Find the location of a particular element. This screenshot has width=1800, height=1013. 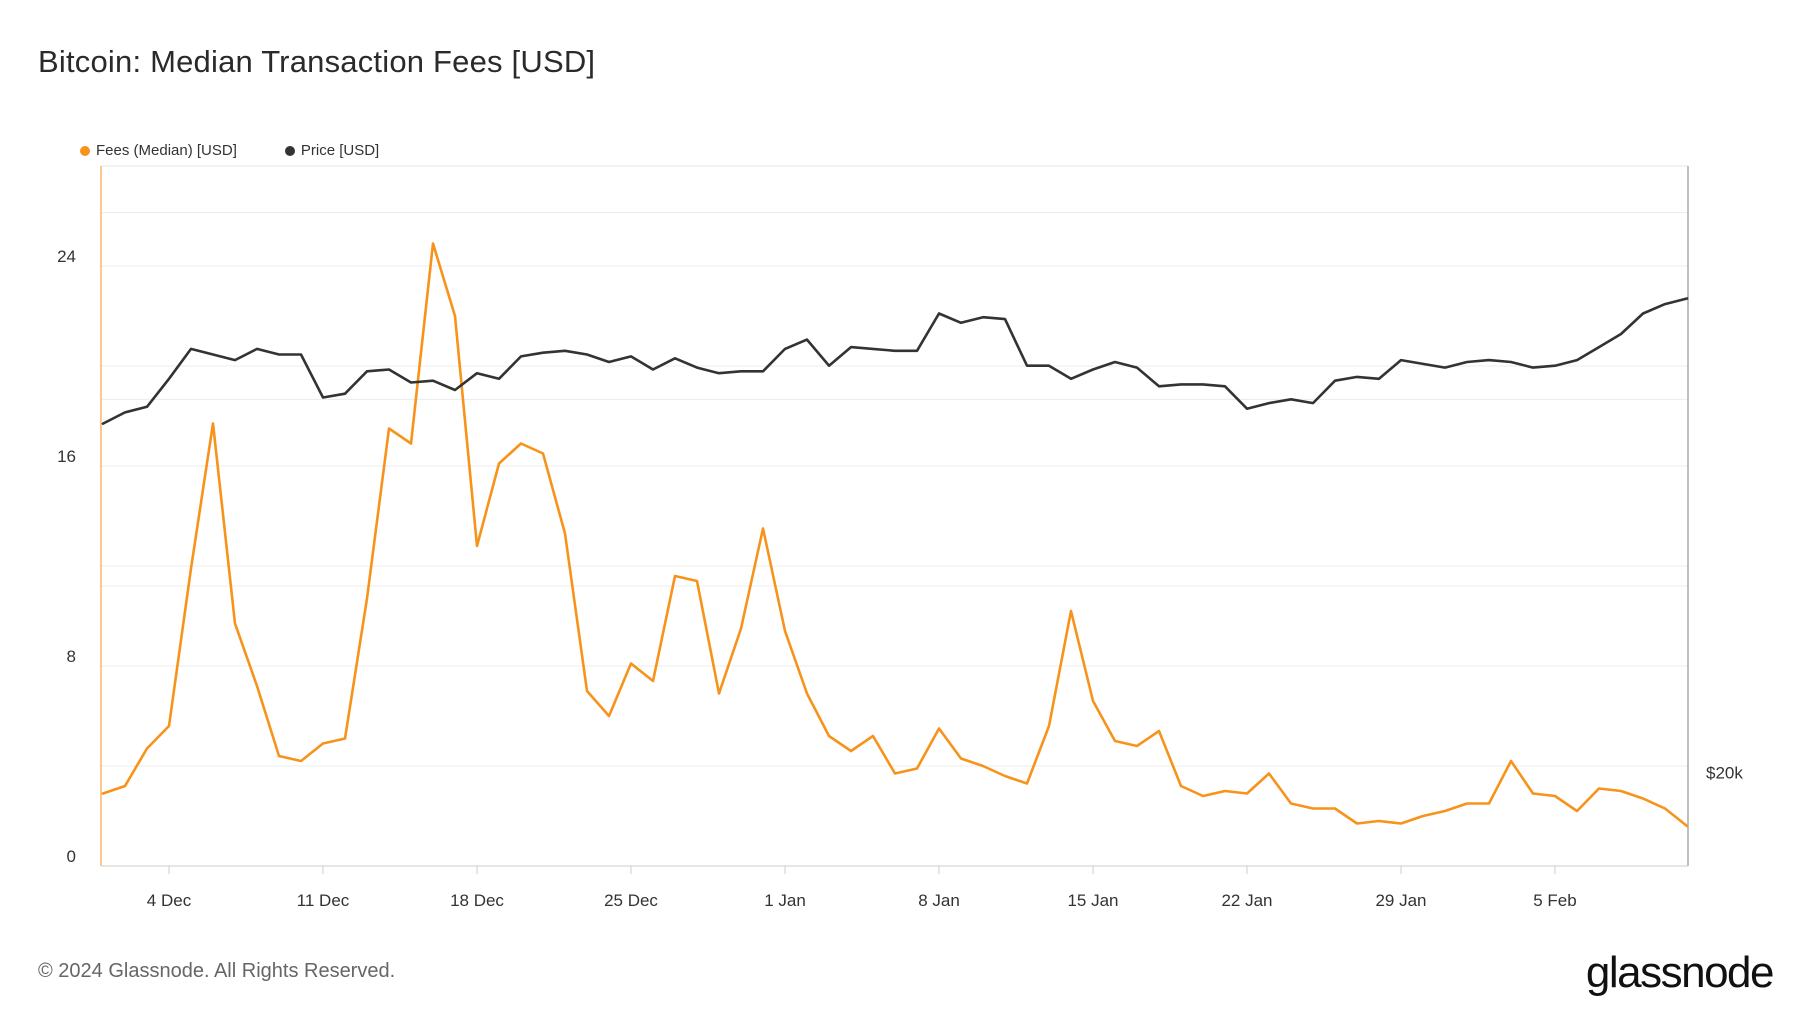

price-series-line is located at coordinates (895, 361).